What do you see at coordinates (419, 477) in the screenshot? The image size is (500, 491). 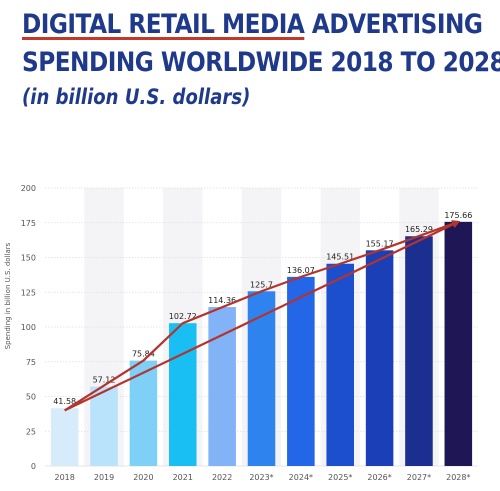 I see `x-tick-label: 2027*` at bounding box center [419, 477].